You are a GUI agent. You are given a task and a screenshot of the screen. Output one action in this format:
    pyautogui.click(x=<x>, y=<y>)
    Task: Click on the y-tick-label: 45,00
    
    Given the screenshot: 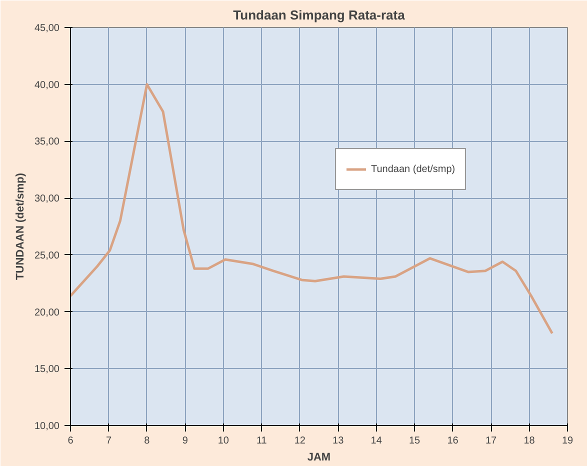 What is the action you would take?
    pyautogui.click(x=47, y=28)
    